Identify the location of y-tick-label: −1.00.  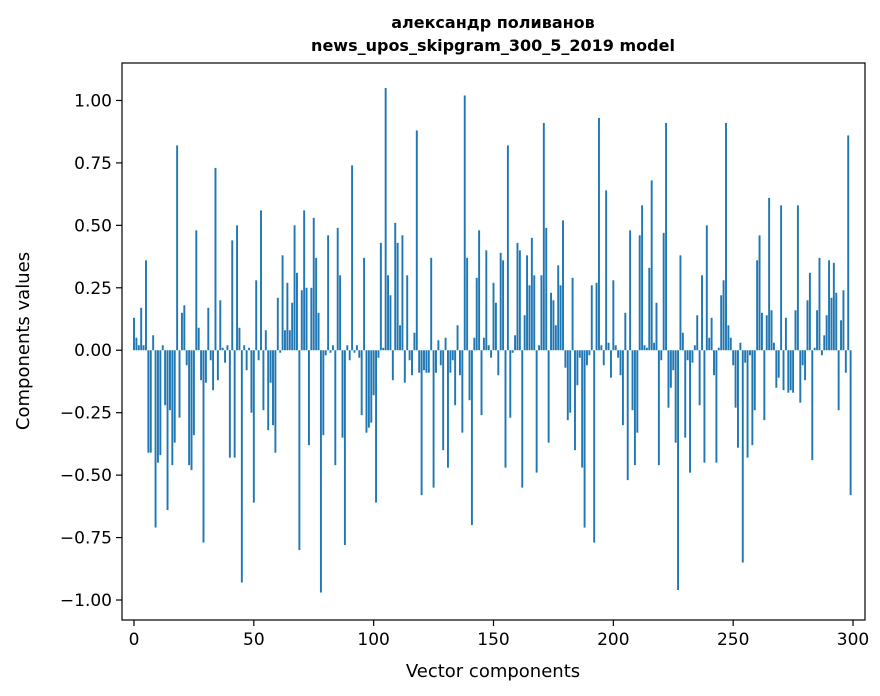
(86, 601).